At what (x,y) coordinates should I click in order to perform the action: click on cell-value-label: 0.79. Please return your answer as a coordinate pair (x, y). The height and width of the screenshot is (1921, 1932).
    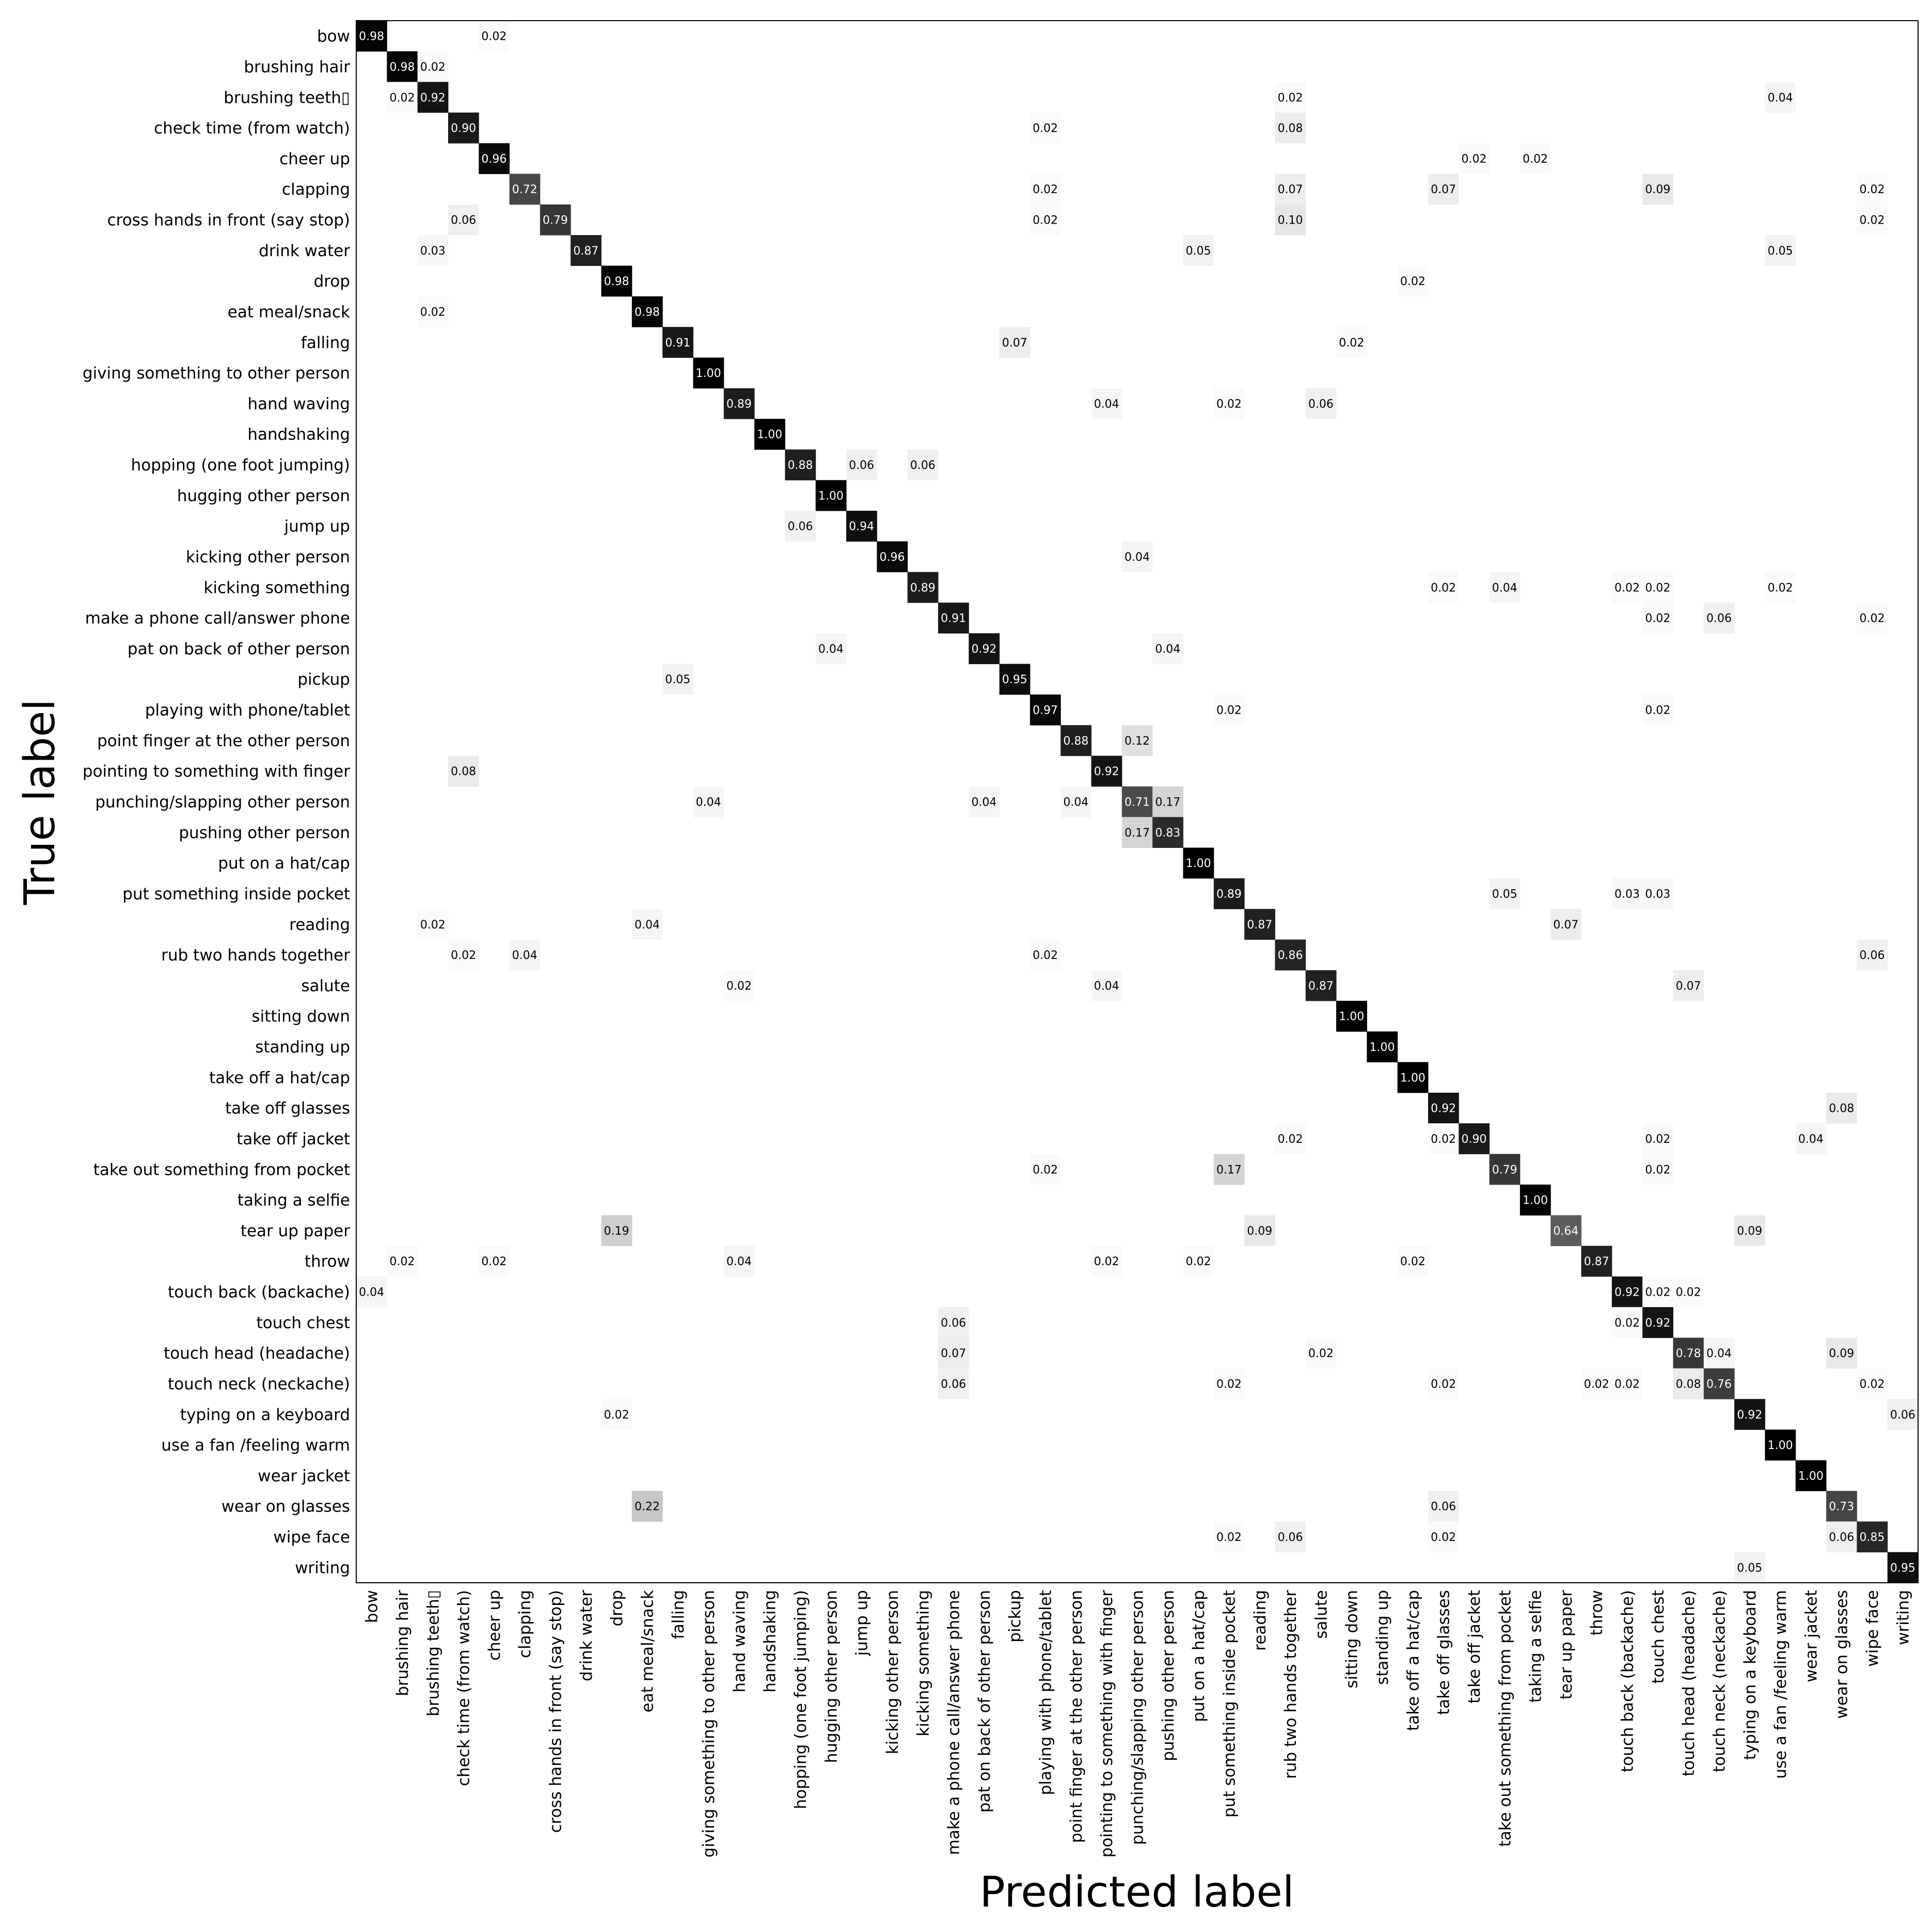
    Looking at the image, I should click on (1504, 1169).